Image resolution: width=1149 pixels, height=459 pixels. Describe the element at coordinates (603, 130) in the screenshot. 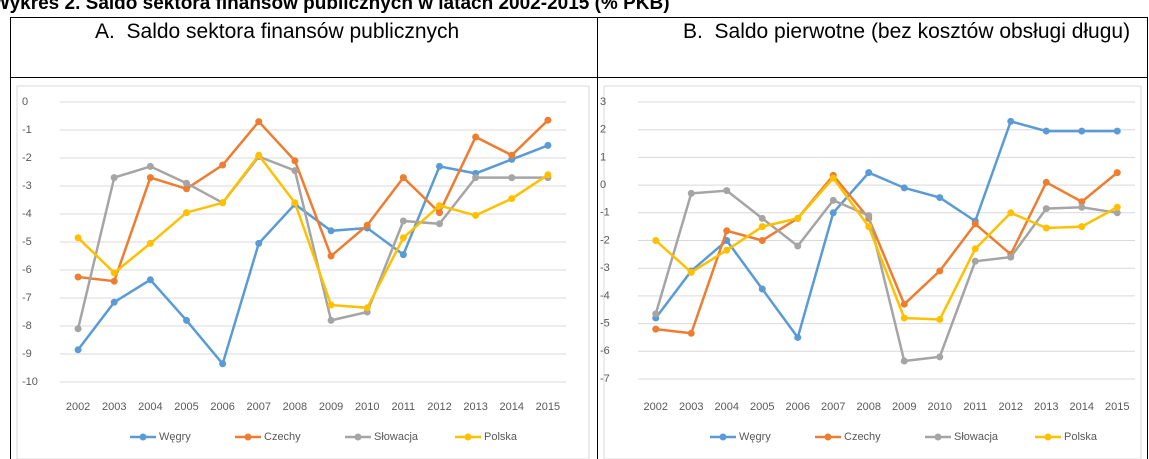

I see `y-tick-label: 2` at that location.